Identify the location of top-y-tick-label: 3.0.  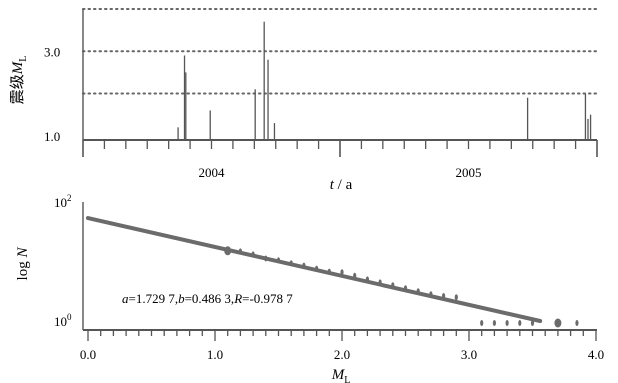
(52, 51).